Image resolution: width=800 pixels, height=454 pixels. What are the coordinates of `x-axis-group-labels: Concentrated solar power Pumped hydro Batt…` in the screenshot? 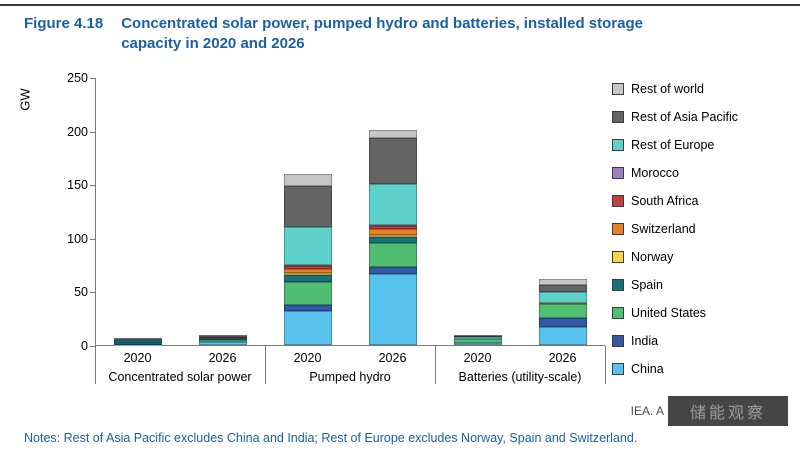 It's located at (350, 377).